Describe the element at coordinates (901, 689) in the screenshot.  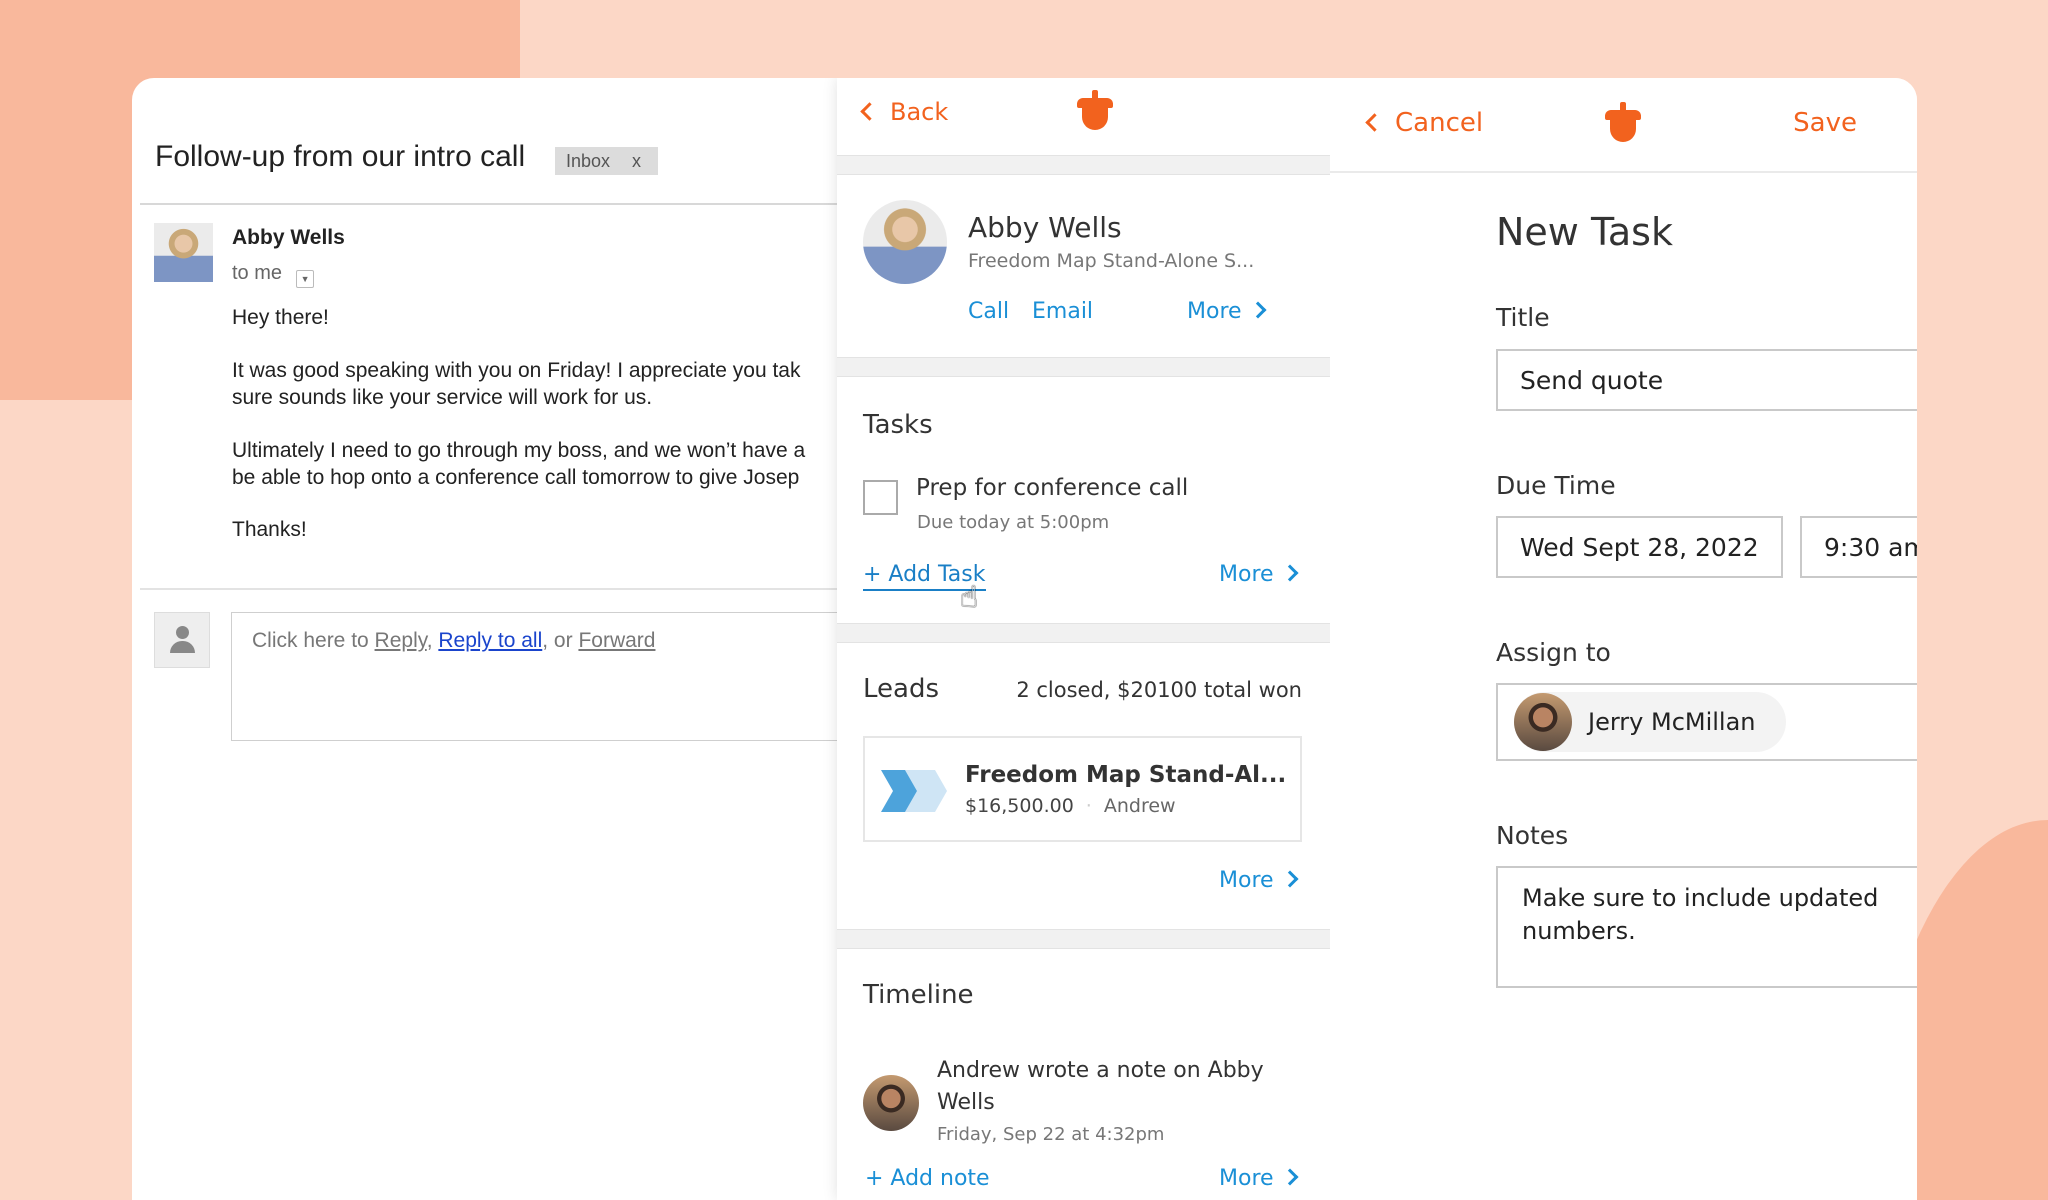
I see `leads-heading: Leads` at that location.